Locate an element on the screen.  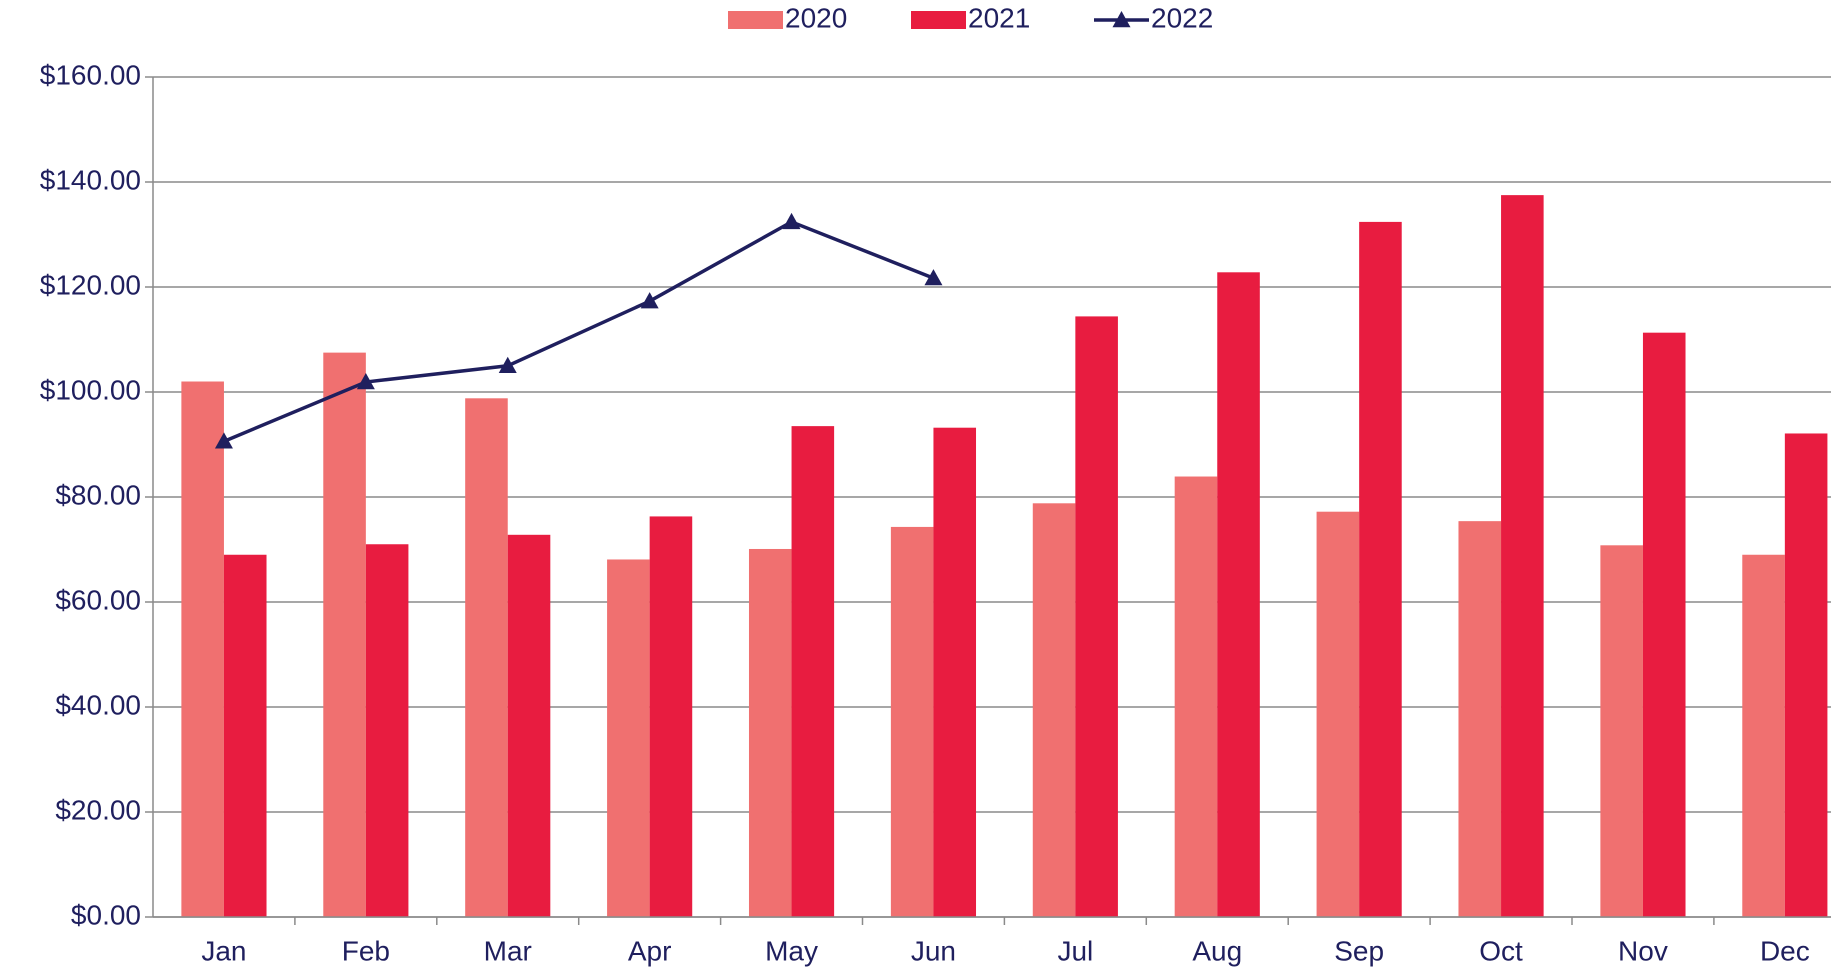
x-tick-label: Oct is located at coordinates (1501, 950).